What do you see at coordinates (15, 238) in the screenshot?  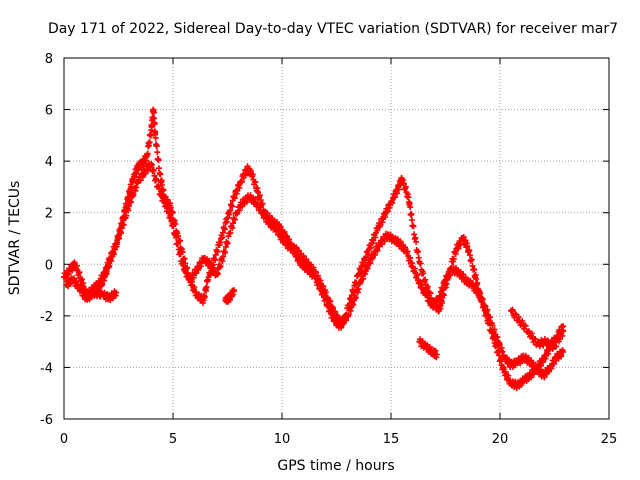 I see `y-axis-label: SDTVAR / TECUs` at bounding box center [15, 238].